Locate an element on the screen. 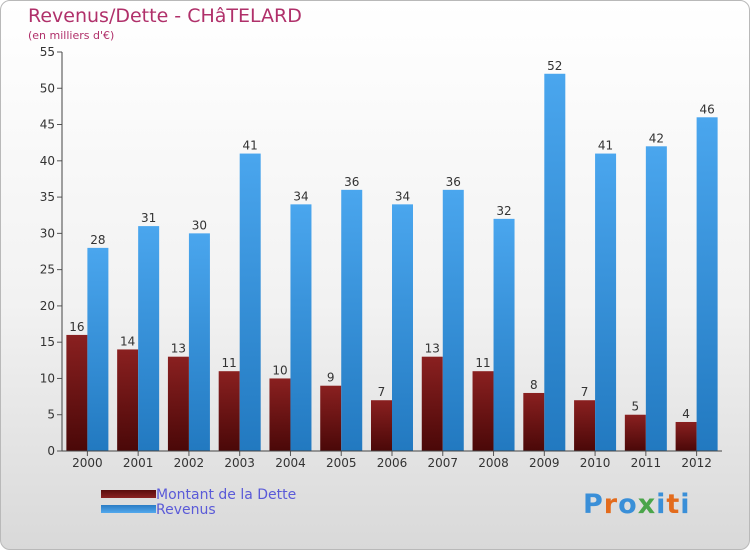 The width and height of the screenshot is (750, 550). bar-revenus-2008 is located at coordinates (504, 334).